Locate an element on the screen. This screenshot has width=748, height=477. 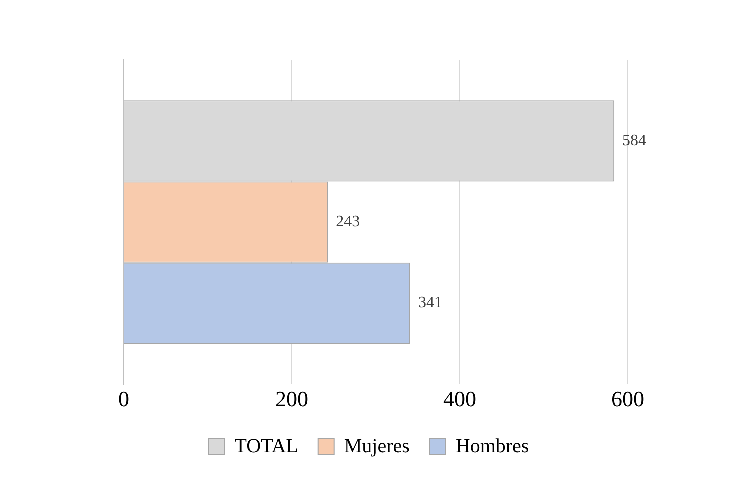
x-tick-label: 400 is located at coordinates (460, 399).